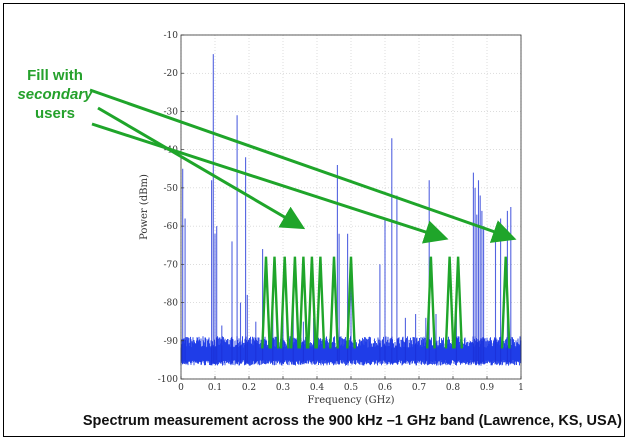  What do you see at coordinates (283, 388) in the screenshot?
I see `x-tick-label: 0.3` at bounding box center [283, 388].